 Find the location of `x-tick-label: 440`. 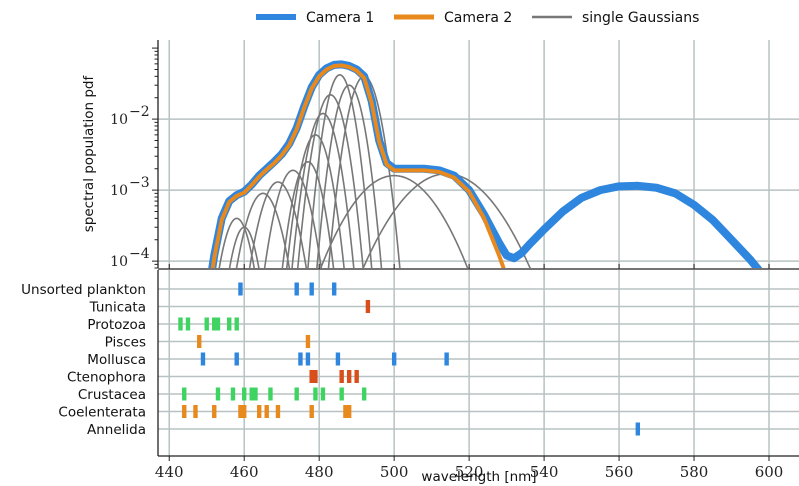

x-tick-label: 440 is located at coordinates (169, 472).